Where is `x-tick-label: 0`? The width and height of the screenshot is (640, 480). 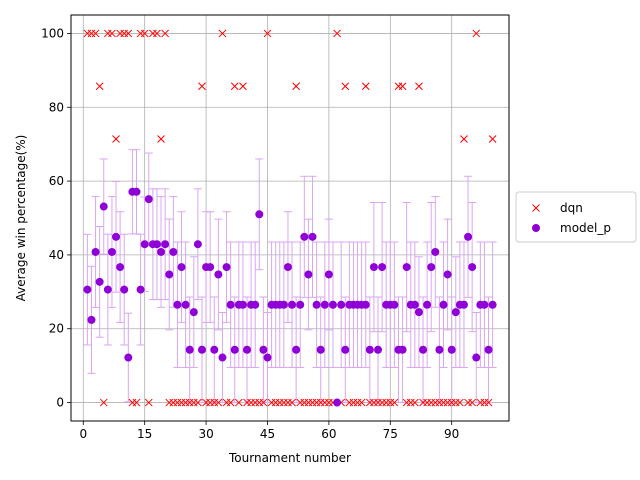 x-tick-label: 0 is located at coordinates (83, 434).